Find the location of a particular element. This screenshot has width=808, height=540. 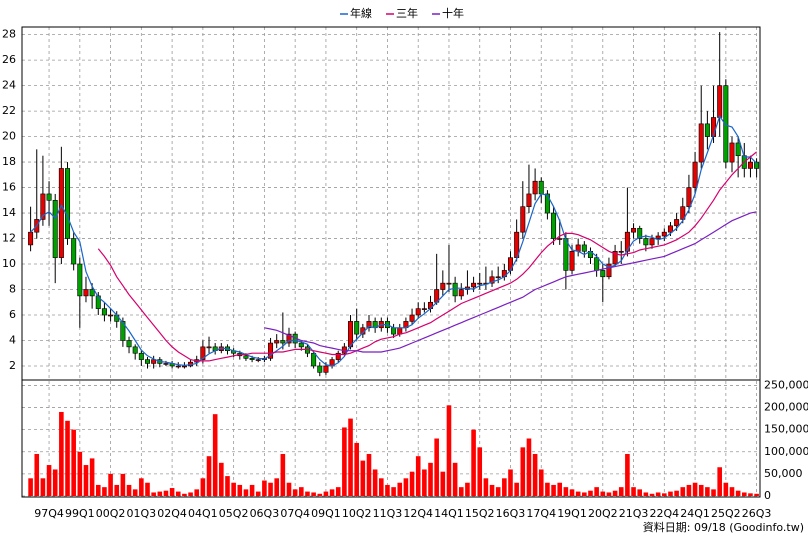

x-tick-label: 10Q2 is located at coordinates (357, 513).